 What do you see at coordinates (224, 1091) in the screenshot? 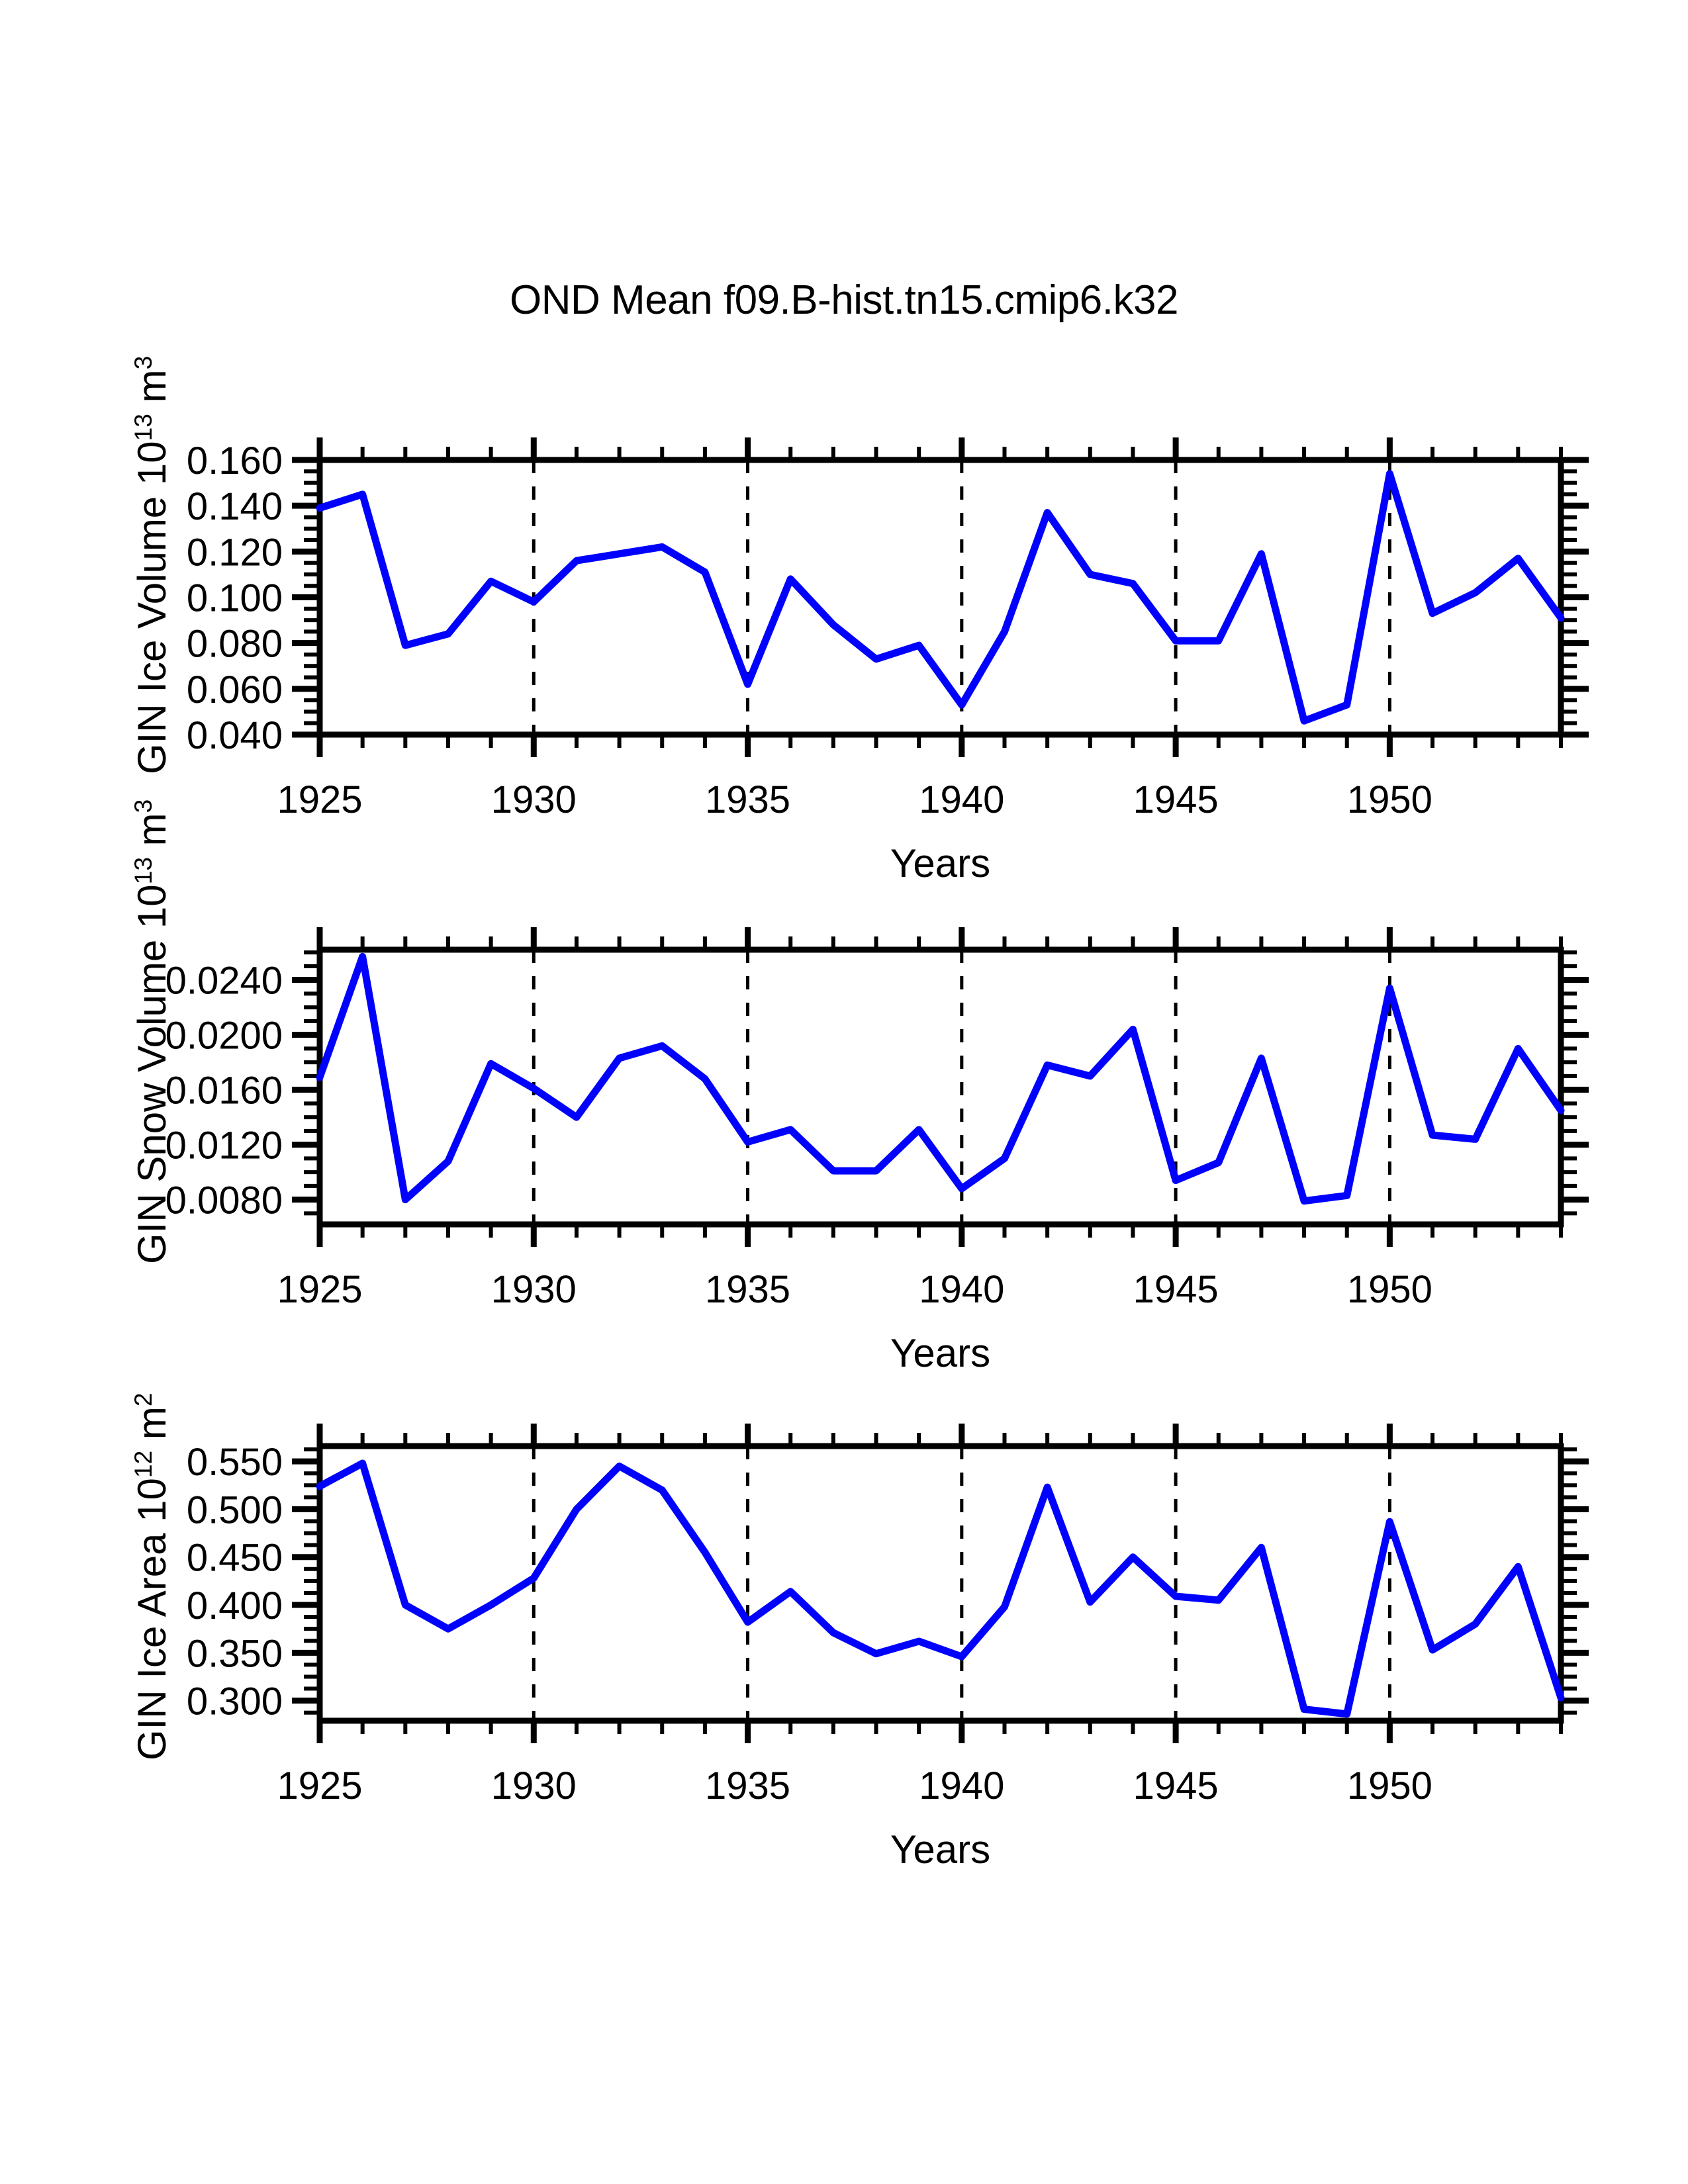
I see `y-tick-label: 0.0160` at bounding box center [224, 1091].